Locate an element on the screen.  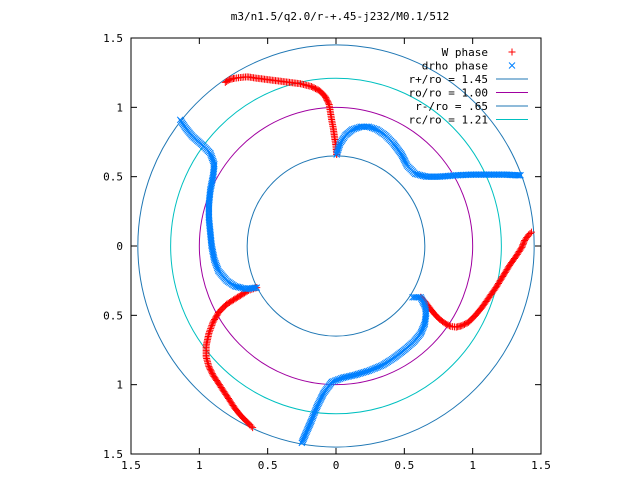
y-tick-label-5: 1 is located at coordinates (119, 385).